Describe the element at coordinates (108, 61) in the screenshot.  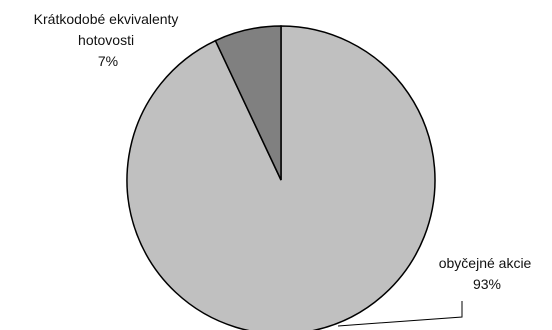
I see `slice-value-kratkodobe: 7%` at that location.